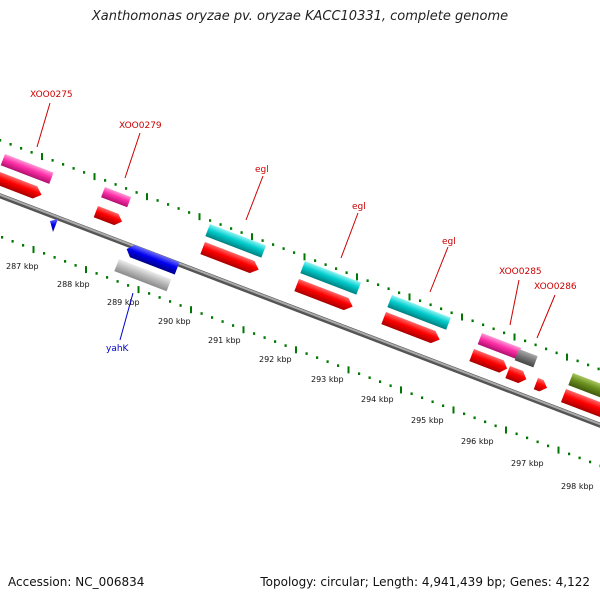  Describe the element at coordinates (275, 359) in the screenshot. I see `scale-label: 292 kbp` at that location.